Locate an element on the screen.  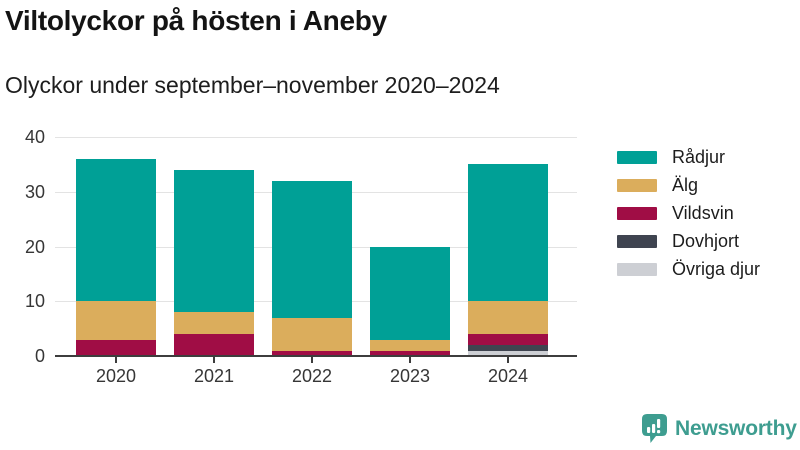
bar-2022 is located at coordinates (312, 268).